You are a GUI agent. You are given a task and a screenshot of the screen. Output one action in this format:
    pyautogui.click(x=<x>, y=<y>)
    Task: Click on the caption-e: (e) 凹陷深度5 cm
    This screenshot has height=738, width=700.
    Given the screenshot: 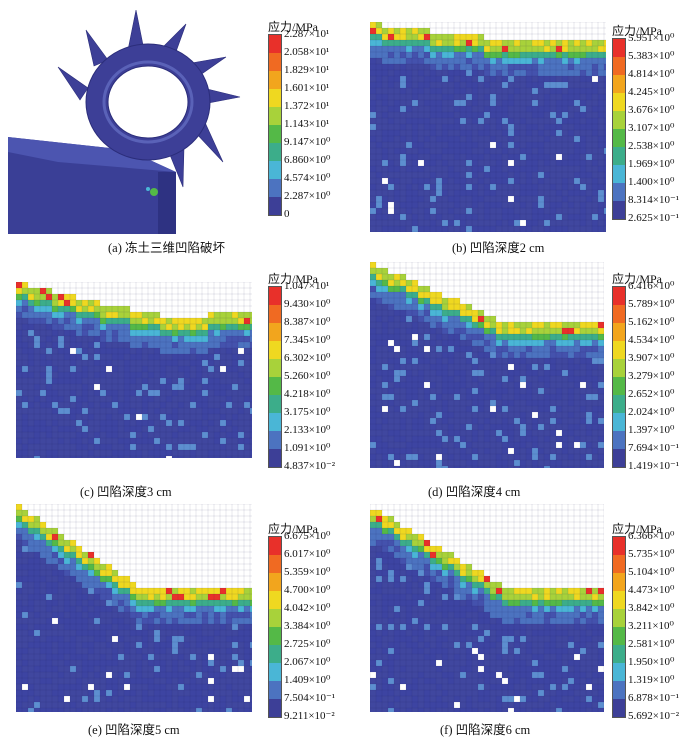 What is the action you would take?
    pyautogui.click(x=134, y=730)
    